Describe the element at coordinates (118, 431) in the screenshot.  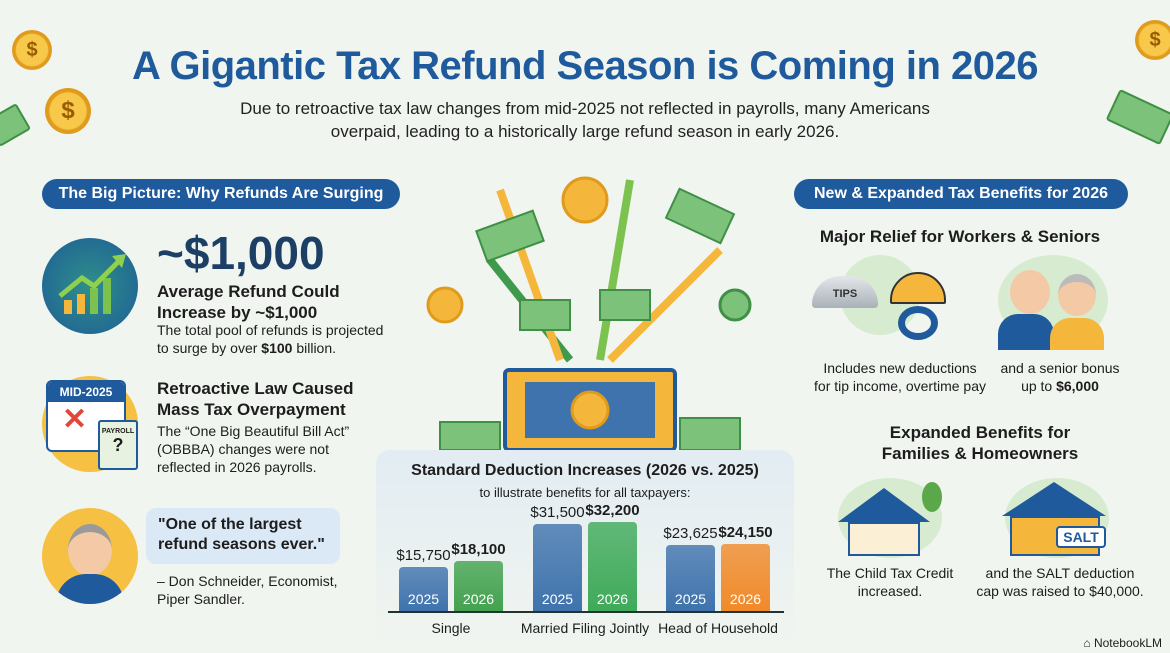
I see `payroll-label: PAYROLL` at that location.